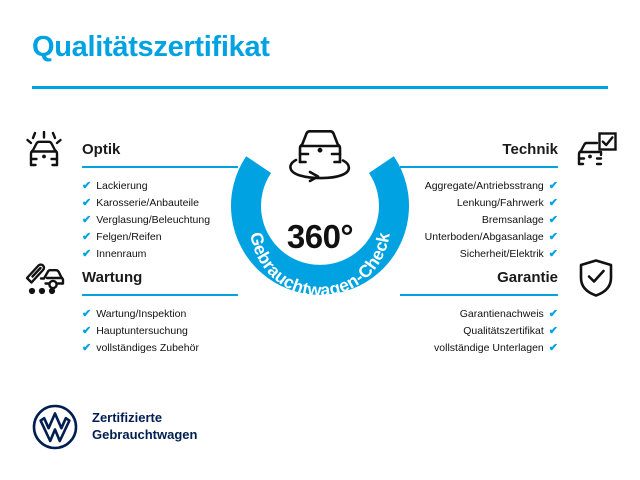 This screenshot has height=480, width=640. Describe the element at coordinates (151, 47) in the screenshot. I see `page-title: Qualitätszertifikat` at that location.